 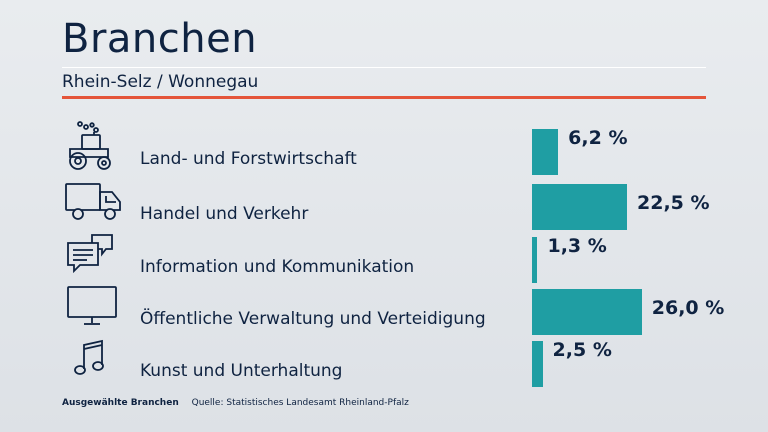 I want to click on footer-note: Ausgewählte Branchen, so click(x=120, y=403).